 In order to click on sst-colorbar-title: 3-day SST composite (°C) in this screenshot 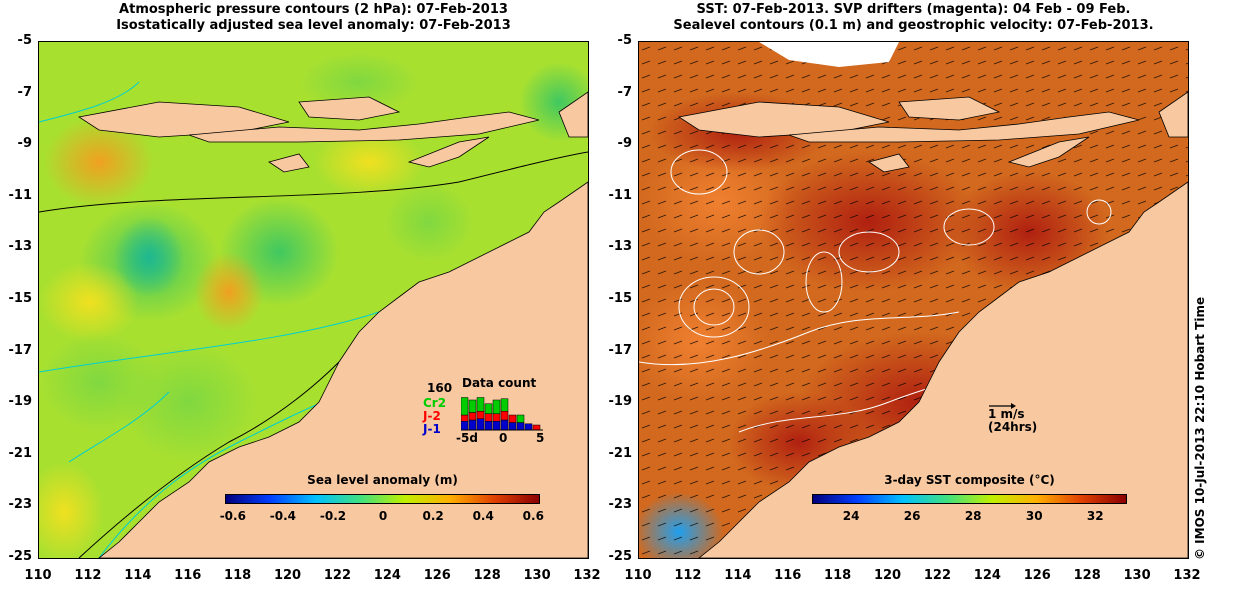, I will do `click(969, 480)`.